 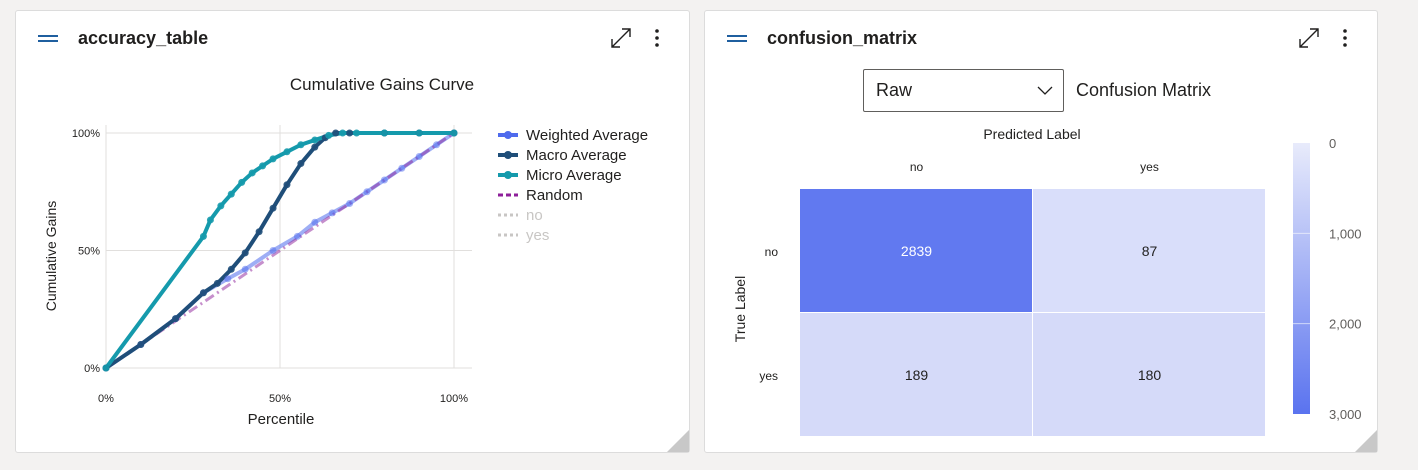 I want to click on cell-value: 2839, so click(x=916, y=251).